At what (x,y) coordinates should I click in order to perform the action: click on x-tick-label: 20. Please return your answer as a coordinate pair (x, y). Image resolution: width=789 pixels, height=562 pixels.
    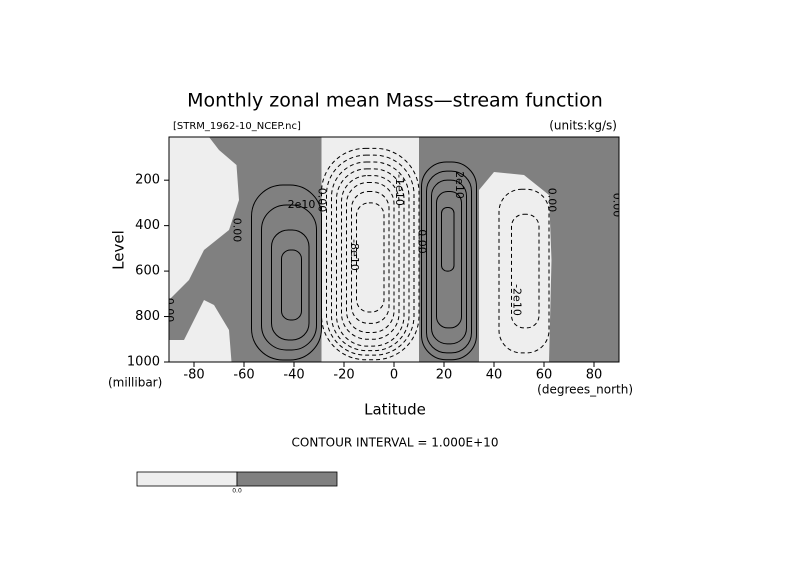
    Looking at the image, I should click on (444, 375).